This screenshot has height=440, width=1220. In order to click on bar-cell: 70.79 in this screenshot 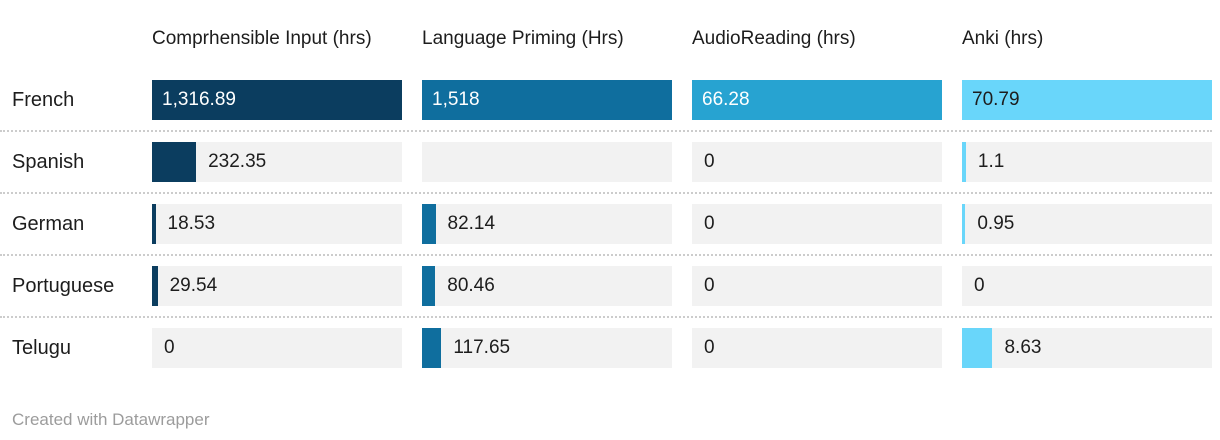, I will do `click(1087, 100)`.